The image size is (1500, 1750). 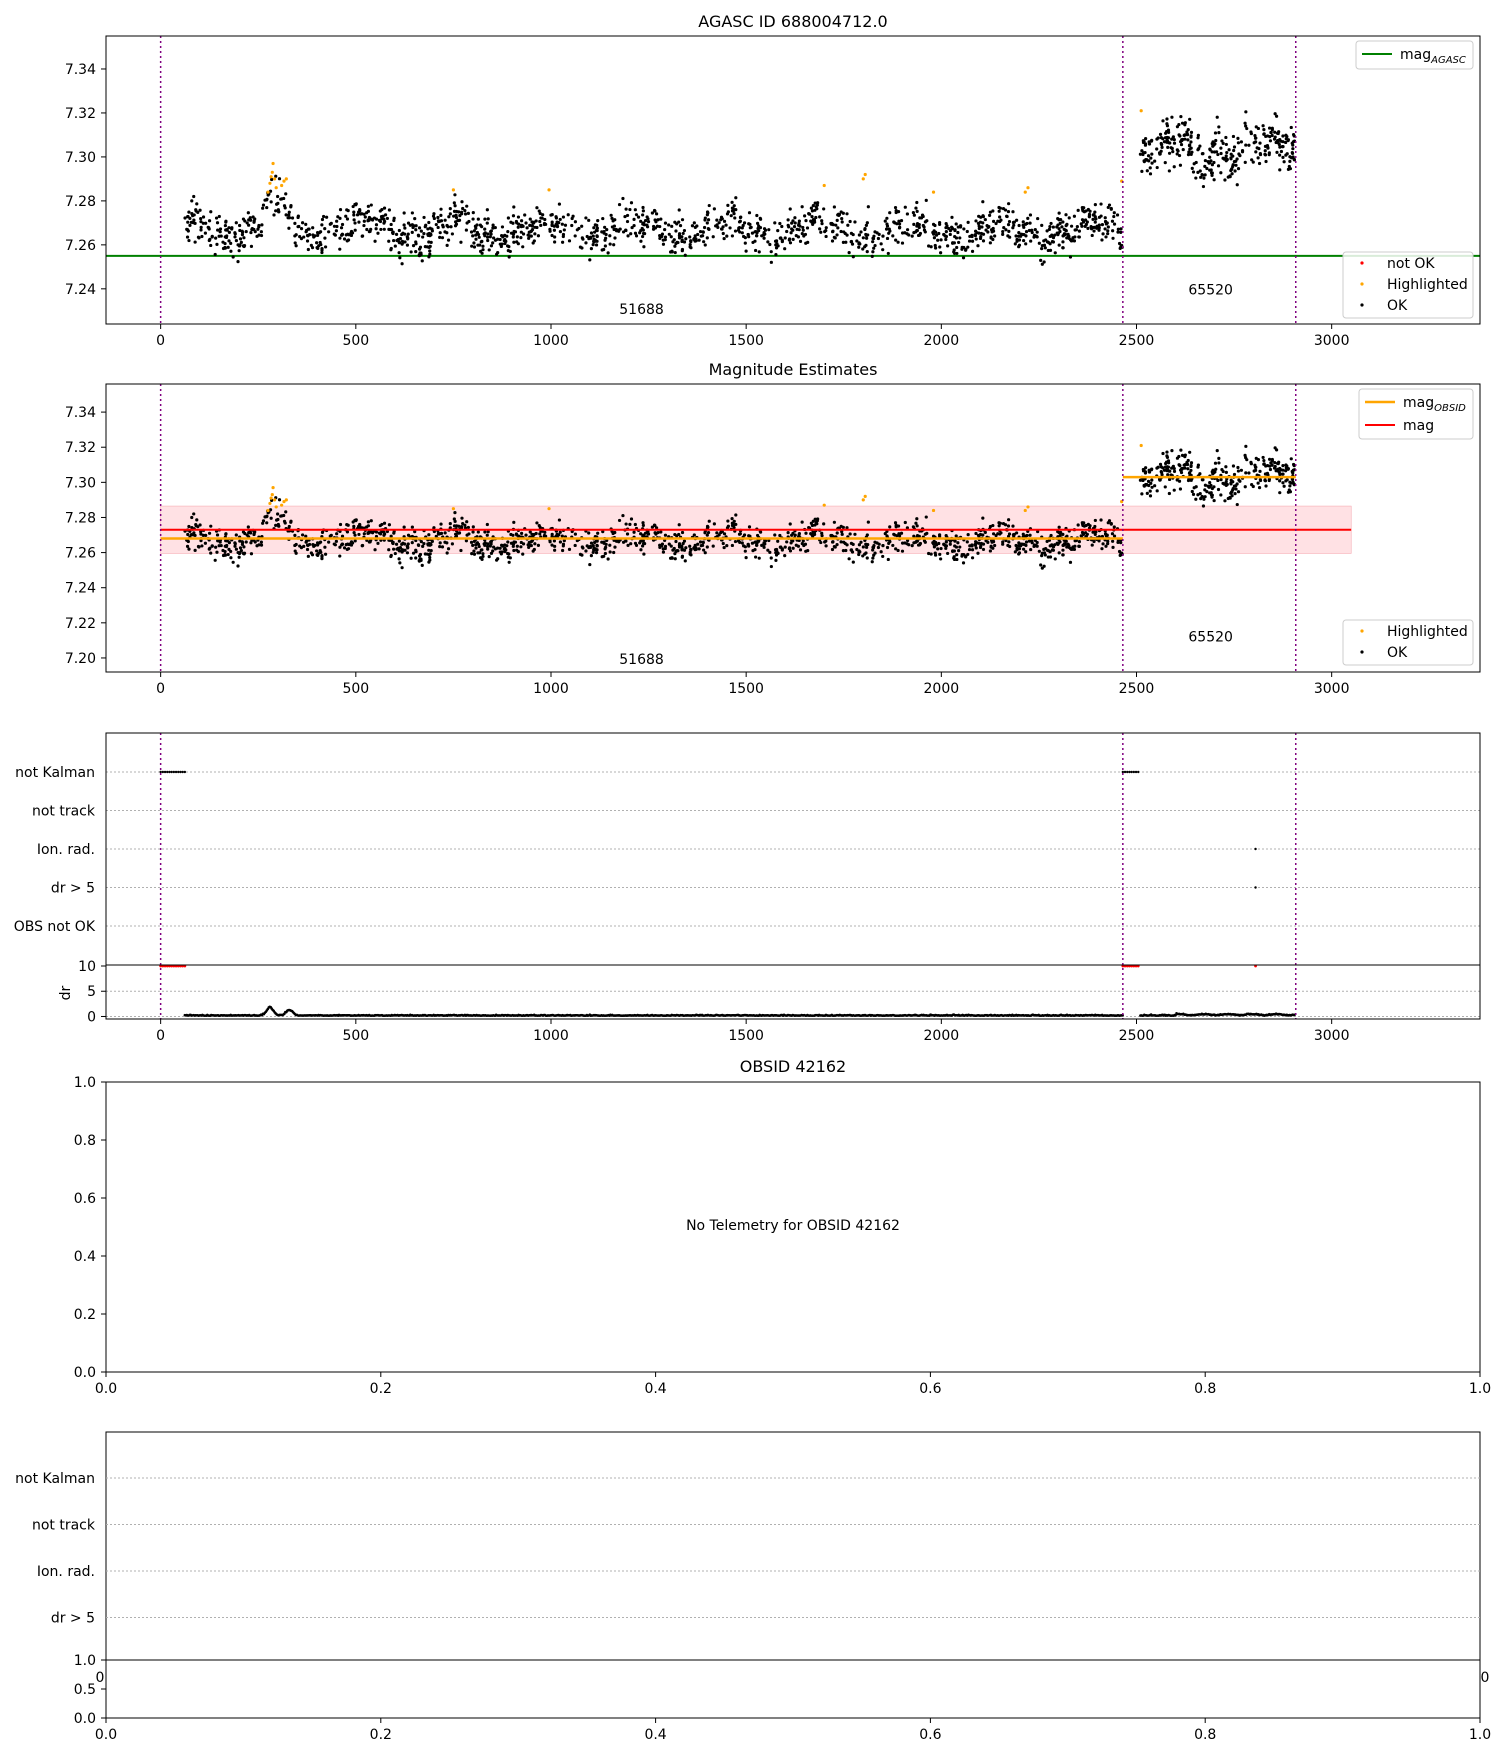 I want to click on panel1-legend-lower: not OK Highlighted OK, so click(x=1408, y=285).